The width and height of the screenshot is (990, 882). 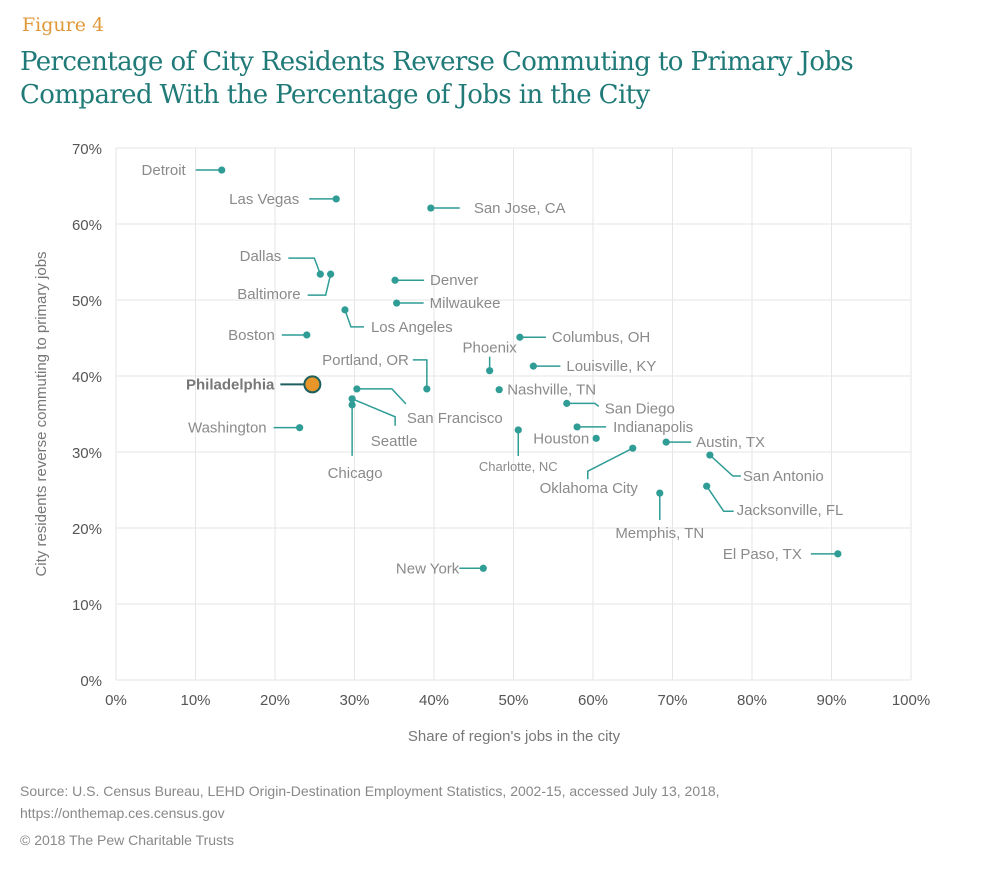 What do you see at coordinates (561, 438) in the screenshot?
I see `label-houston: Houston` at bounding box center [561, 438].